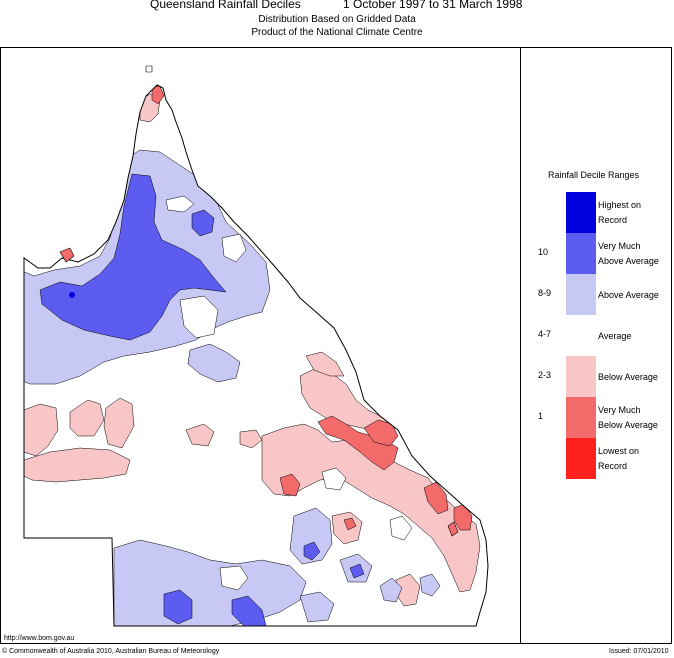 Image resolution: width=674 pixels, height=658 pixels. I want to click on legend-code: 8-9, so click(545, 293).